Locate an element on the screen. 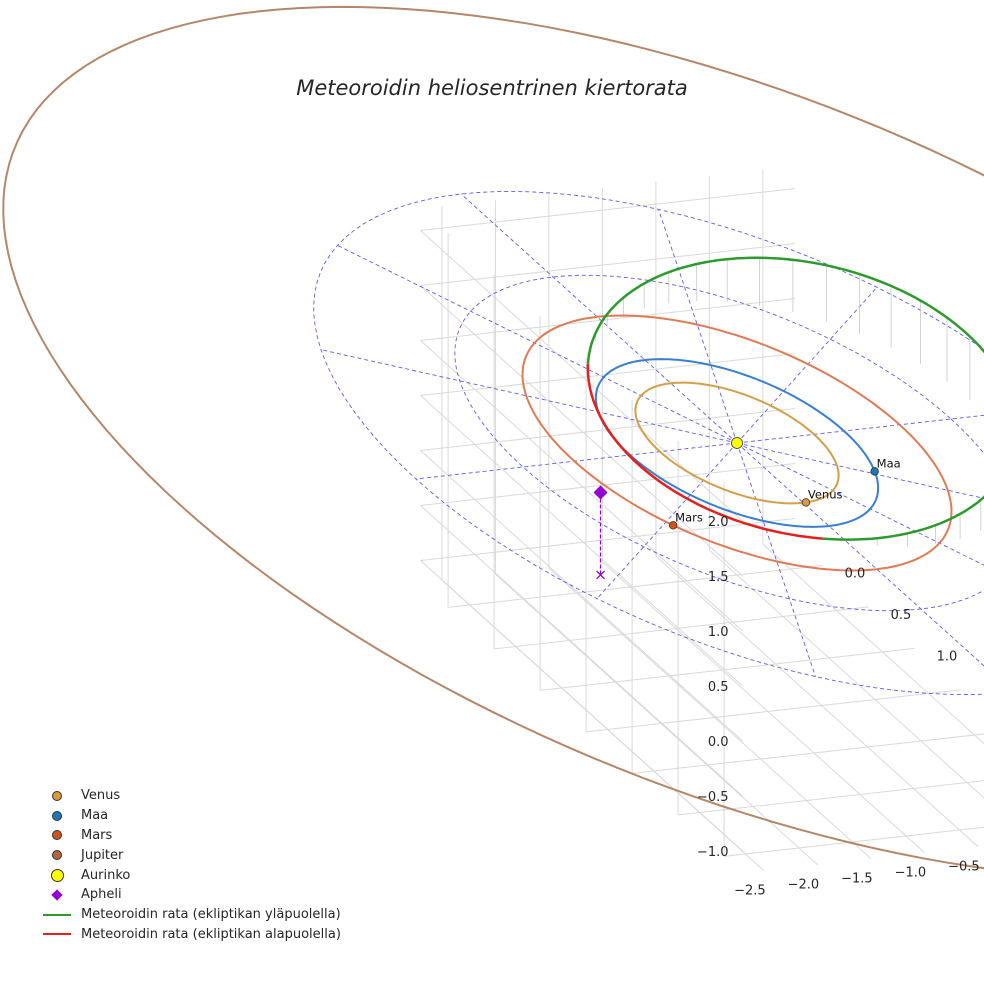 The width and height of the screenshot is (984, 984). legend-item: Apheli is located at coordinates (190, 895).